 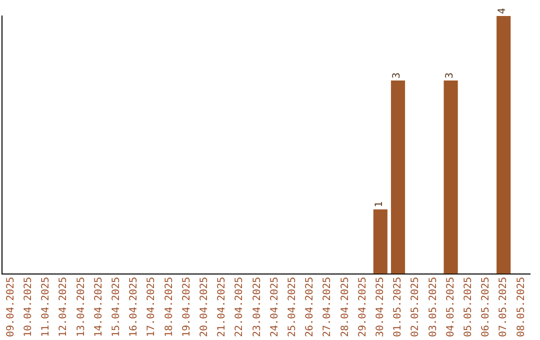 I want to click on x-tick-label: 25.04.2025, so click(x=292, y=307).